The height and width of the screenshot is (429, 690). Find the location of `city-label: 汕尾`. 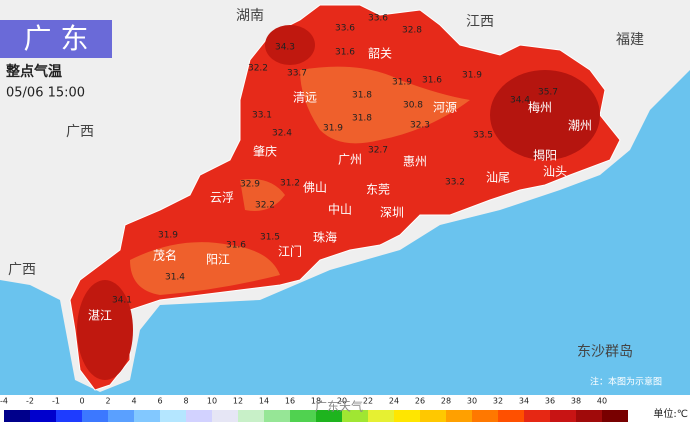

city-label: 汕尾 is located at coordinates (498, 178).